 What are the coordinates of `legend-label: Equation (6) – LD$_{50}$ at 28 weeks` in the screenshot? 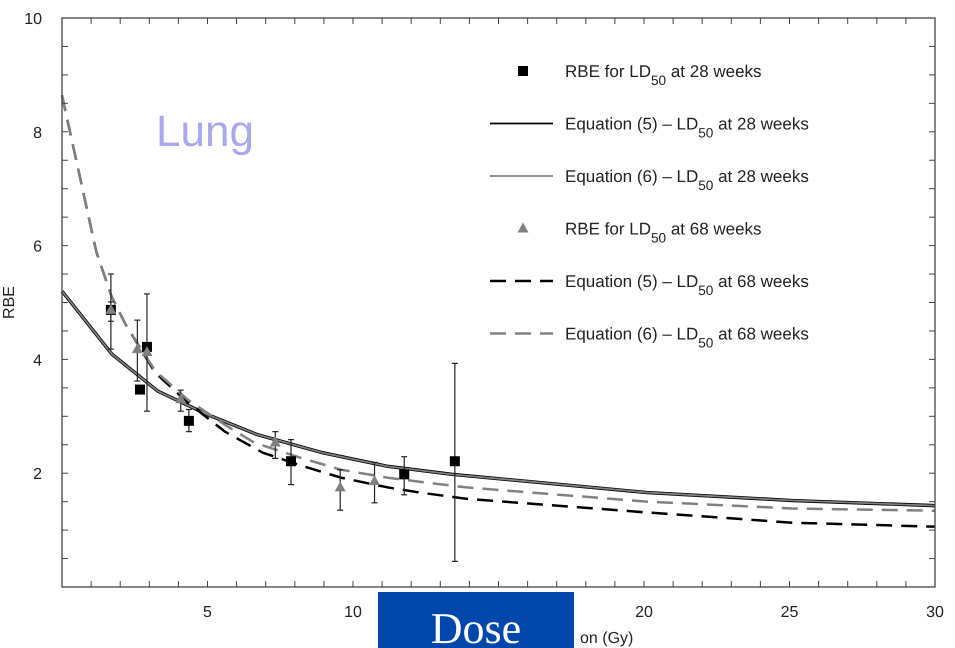 It's located at (687, 179).